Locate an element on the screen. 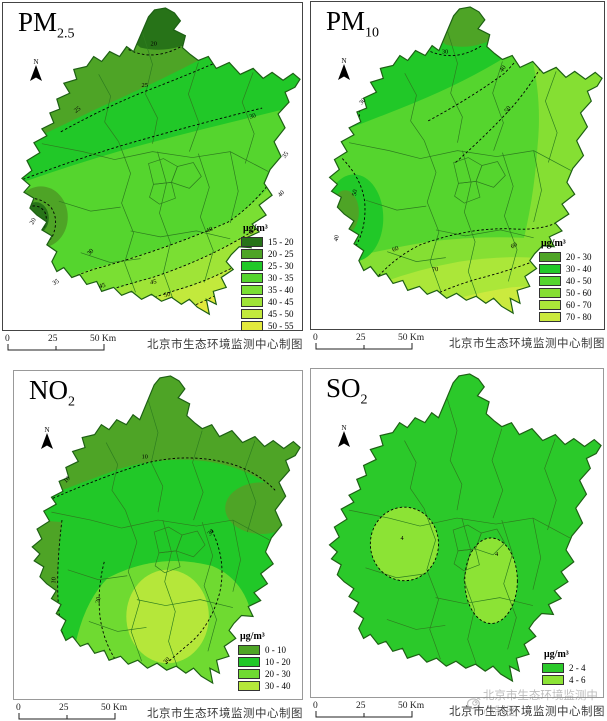  svg-text: 35 is located at coordinates (285, 154).